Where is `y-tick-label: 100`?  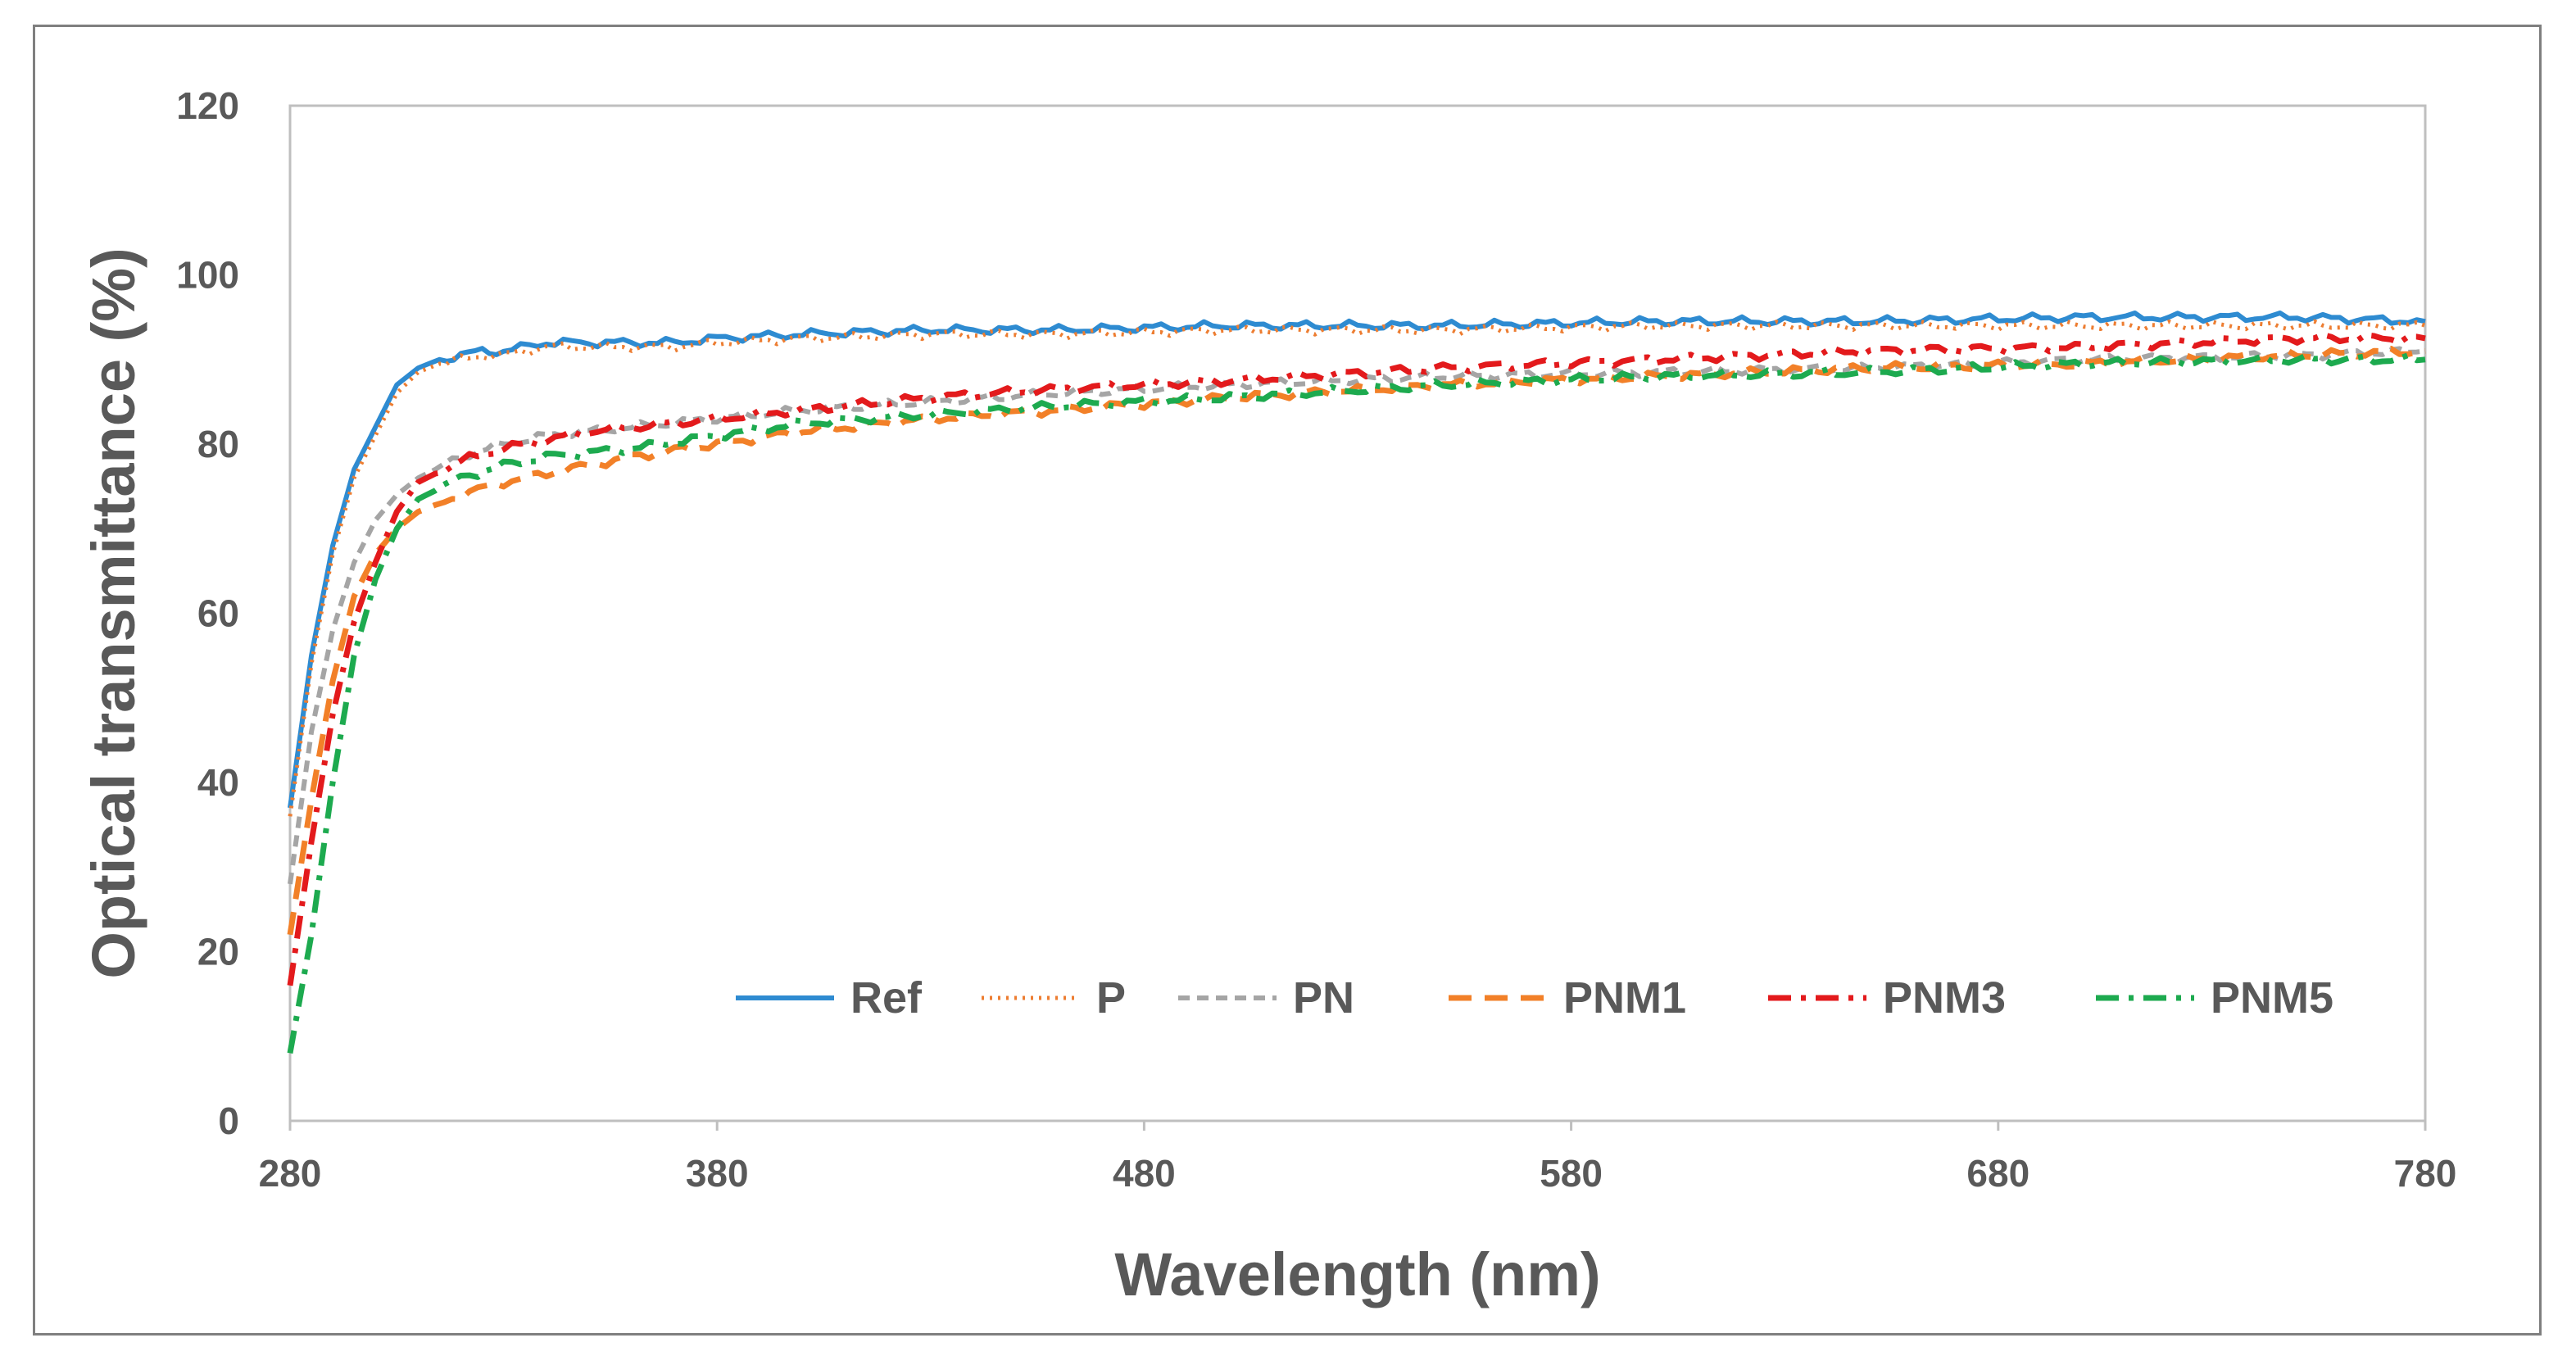 y-tick-label: 100 is located at coordinates (207, 275).